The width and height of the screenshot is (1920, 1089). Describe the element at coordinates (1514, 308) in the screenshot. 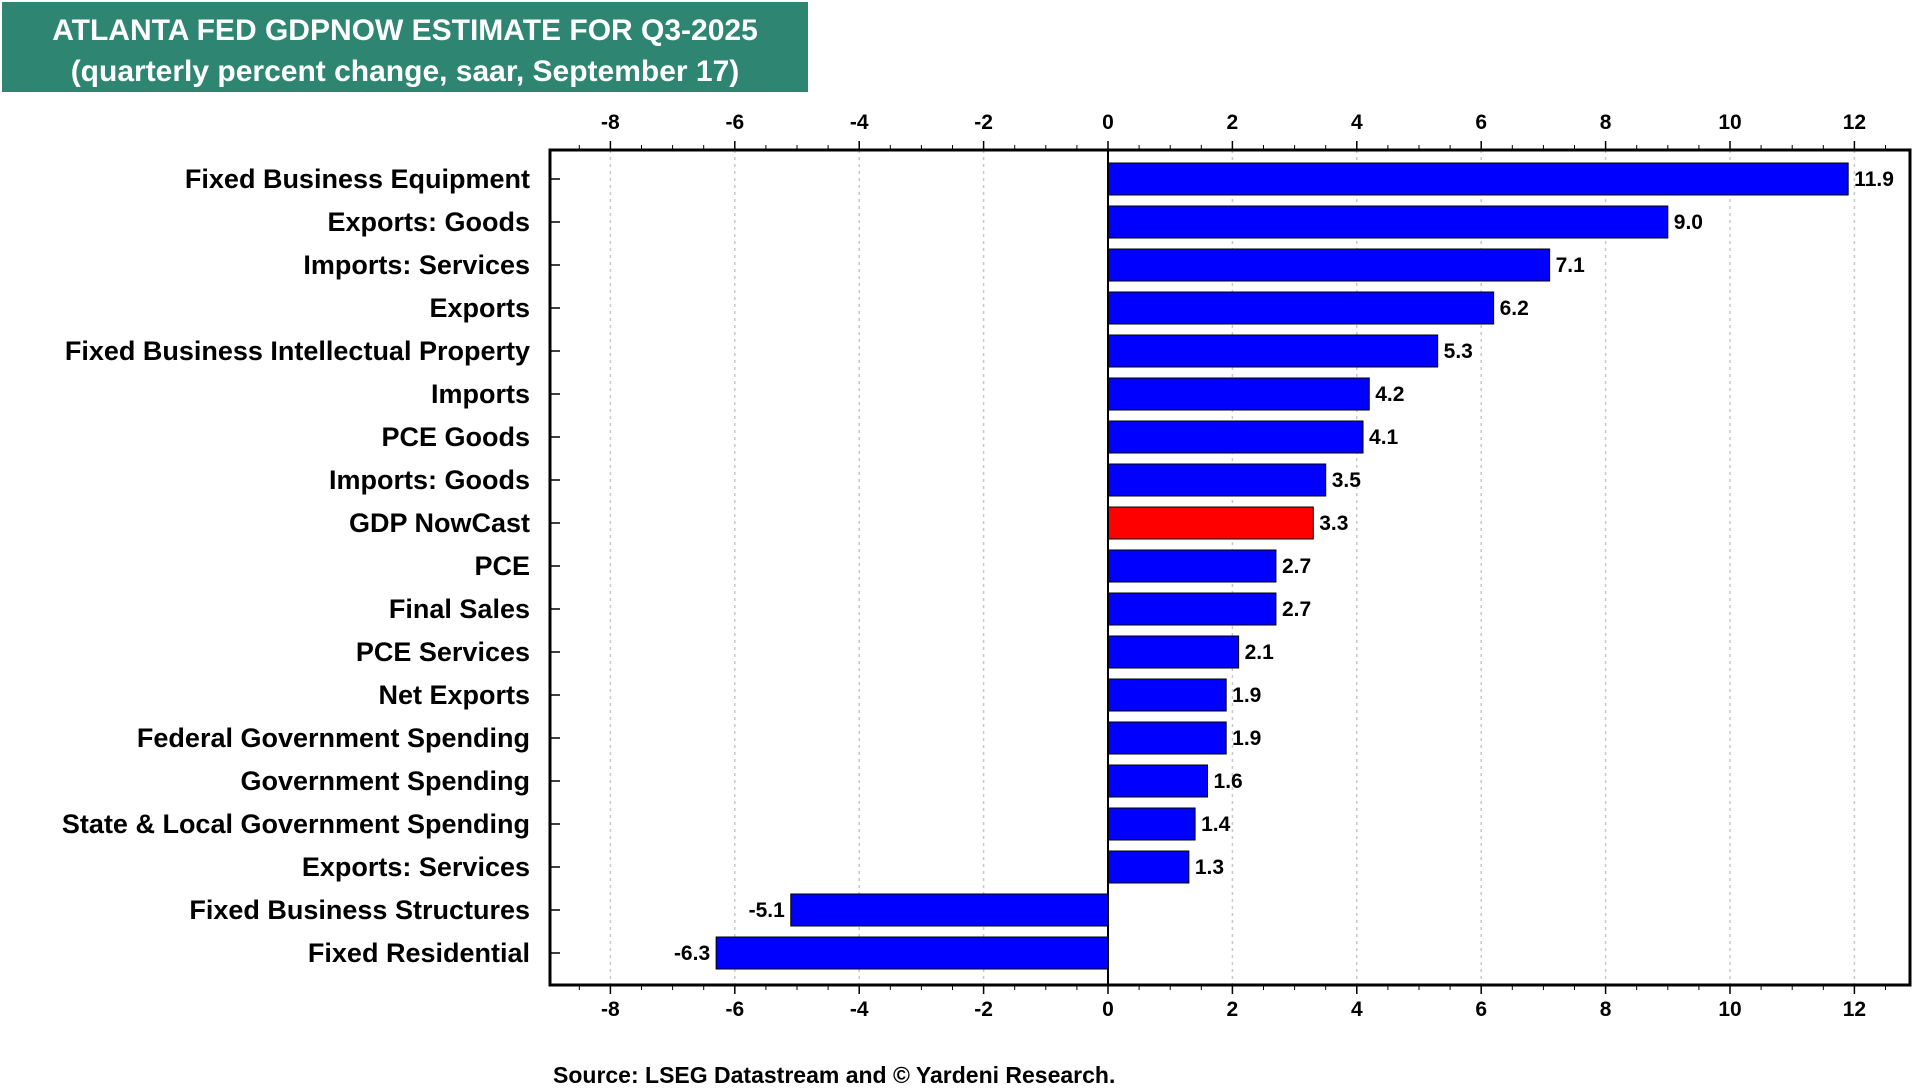

I see `value-label: 6.2` at that location.